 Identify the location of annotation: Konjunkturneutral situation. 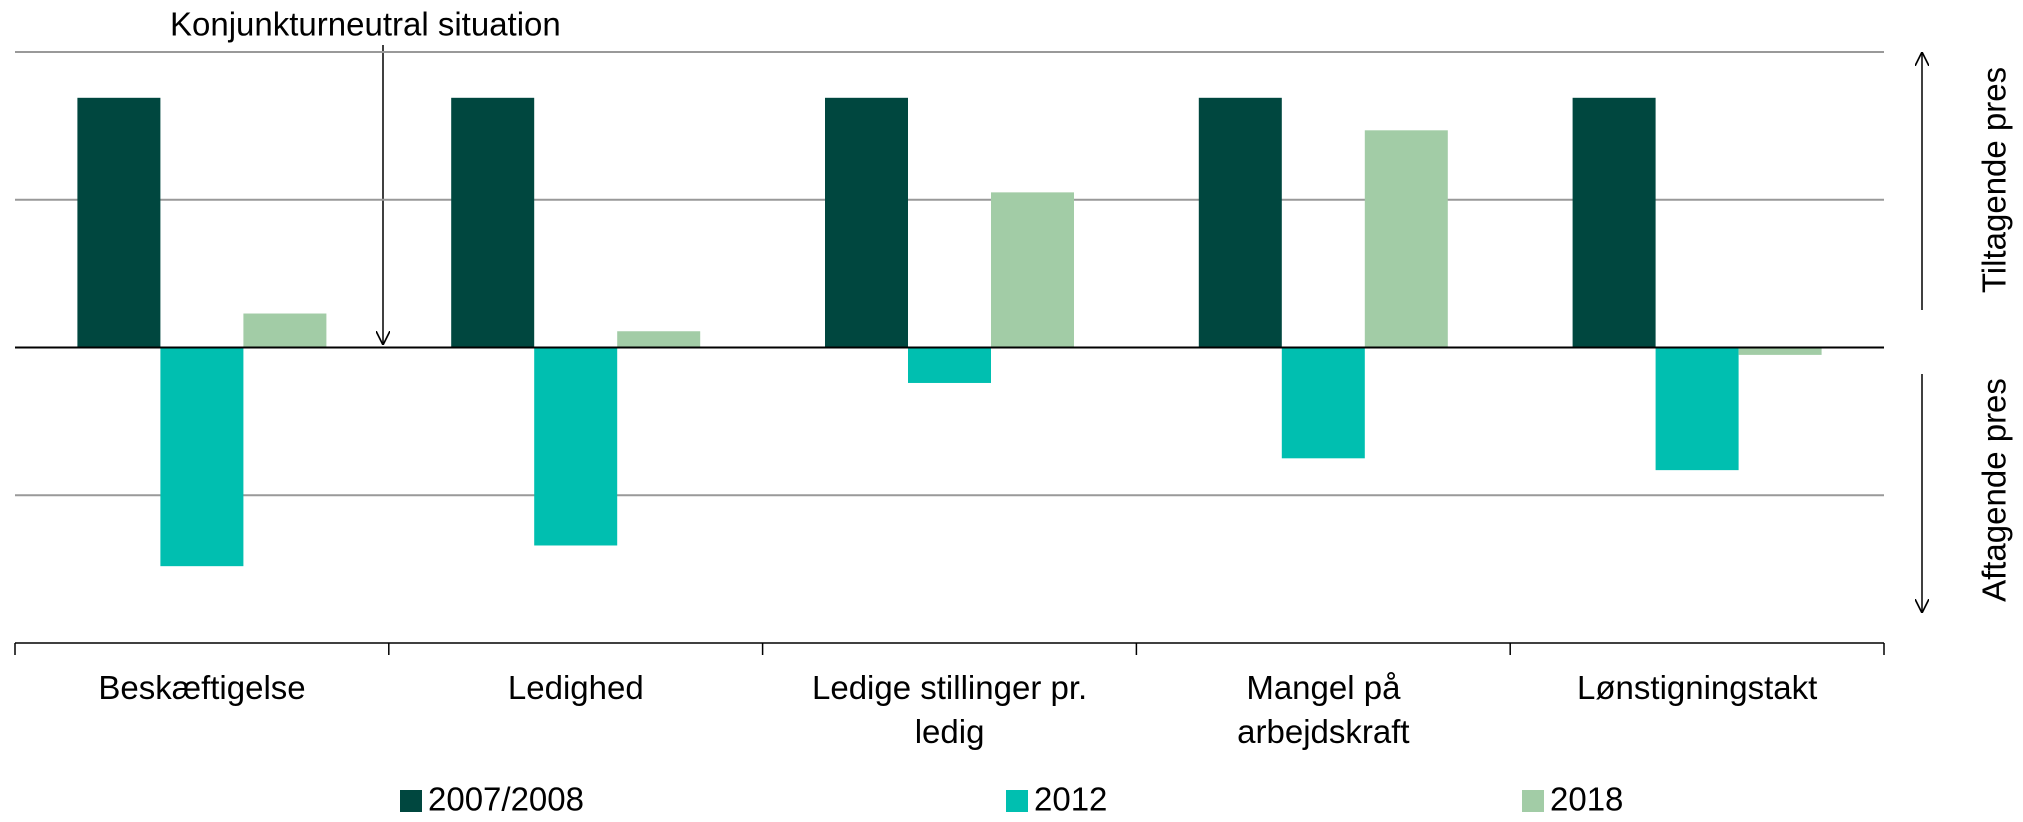
(365, 24).